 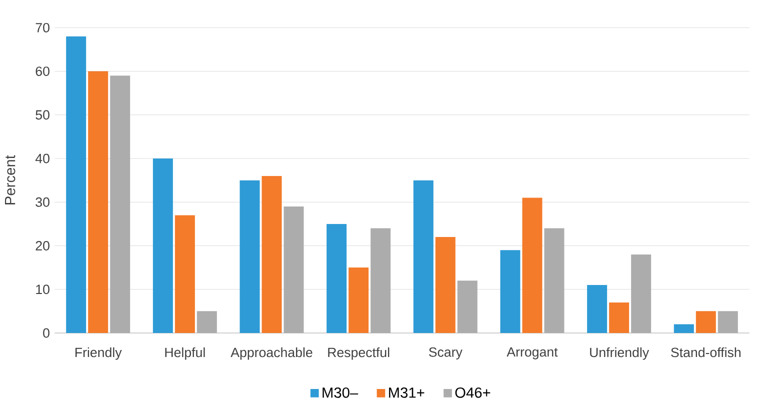 What do you see at coordinates (271, 353) in the screenshot?
I see `x-tick-label: Approachable` at bounding box center [271, 353].